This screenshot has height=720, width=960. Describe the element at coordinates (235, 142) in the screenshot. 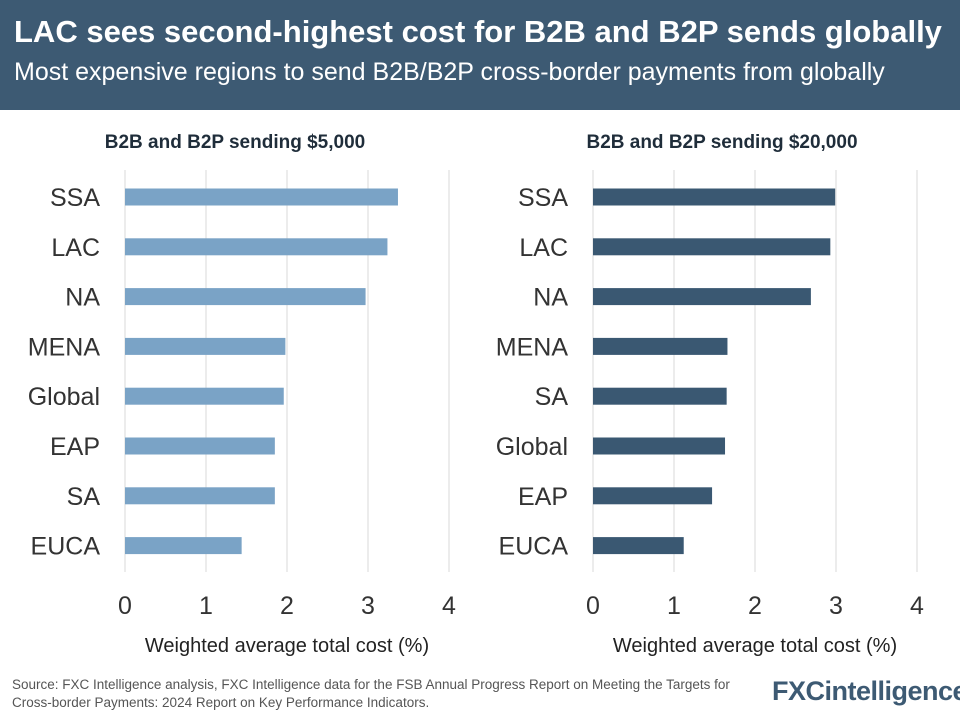

I see `chart-title: B2B and B2P sending $5,000` at that location.